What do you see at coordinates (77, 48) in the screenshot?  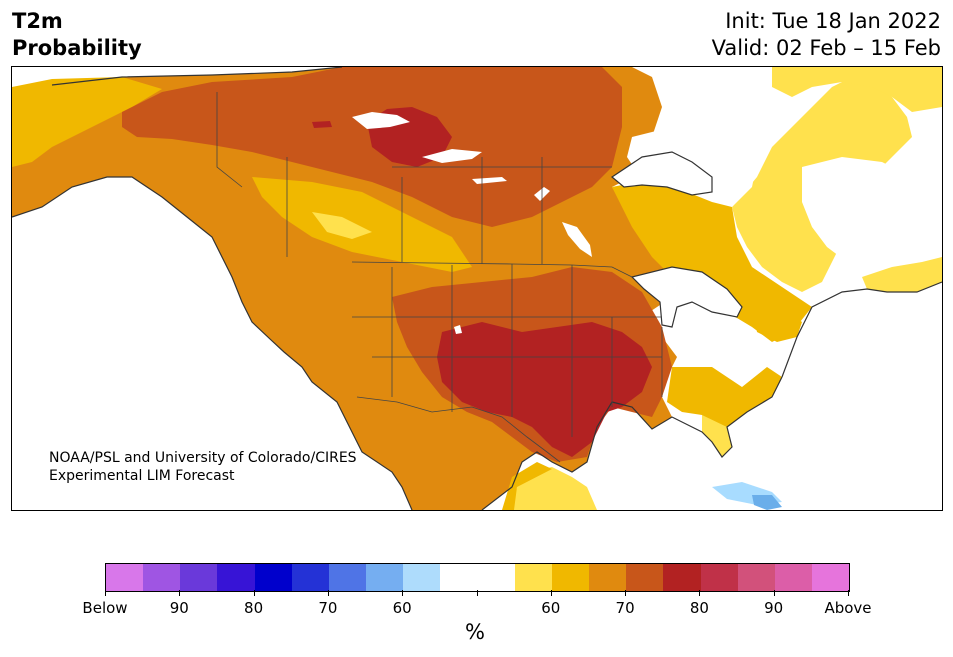 I see `title-line-quantity: Probability` at bounding box center [77, 48].